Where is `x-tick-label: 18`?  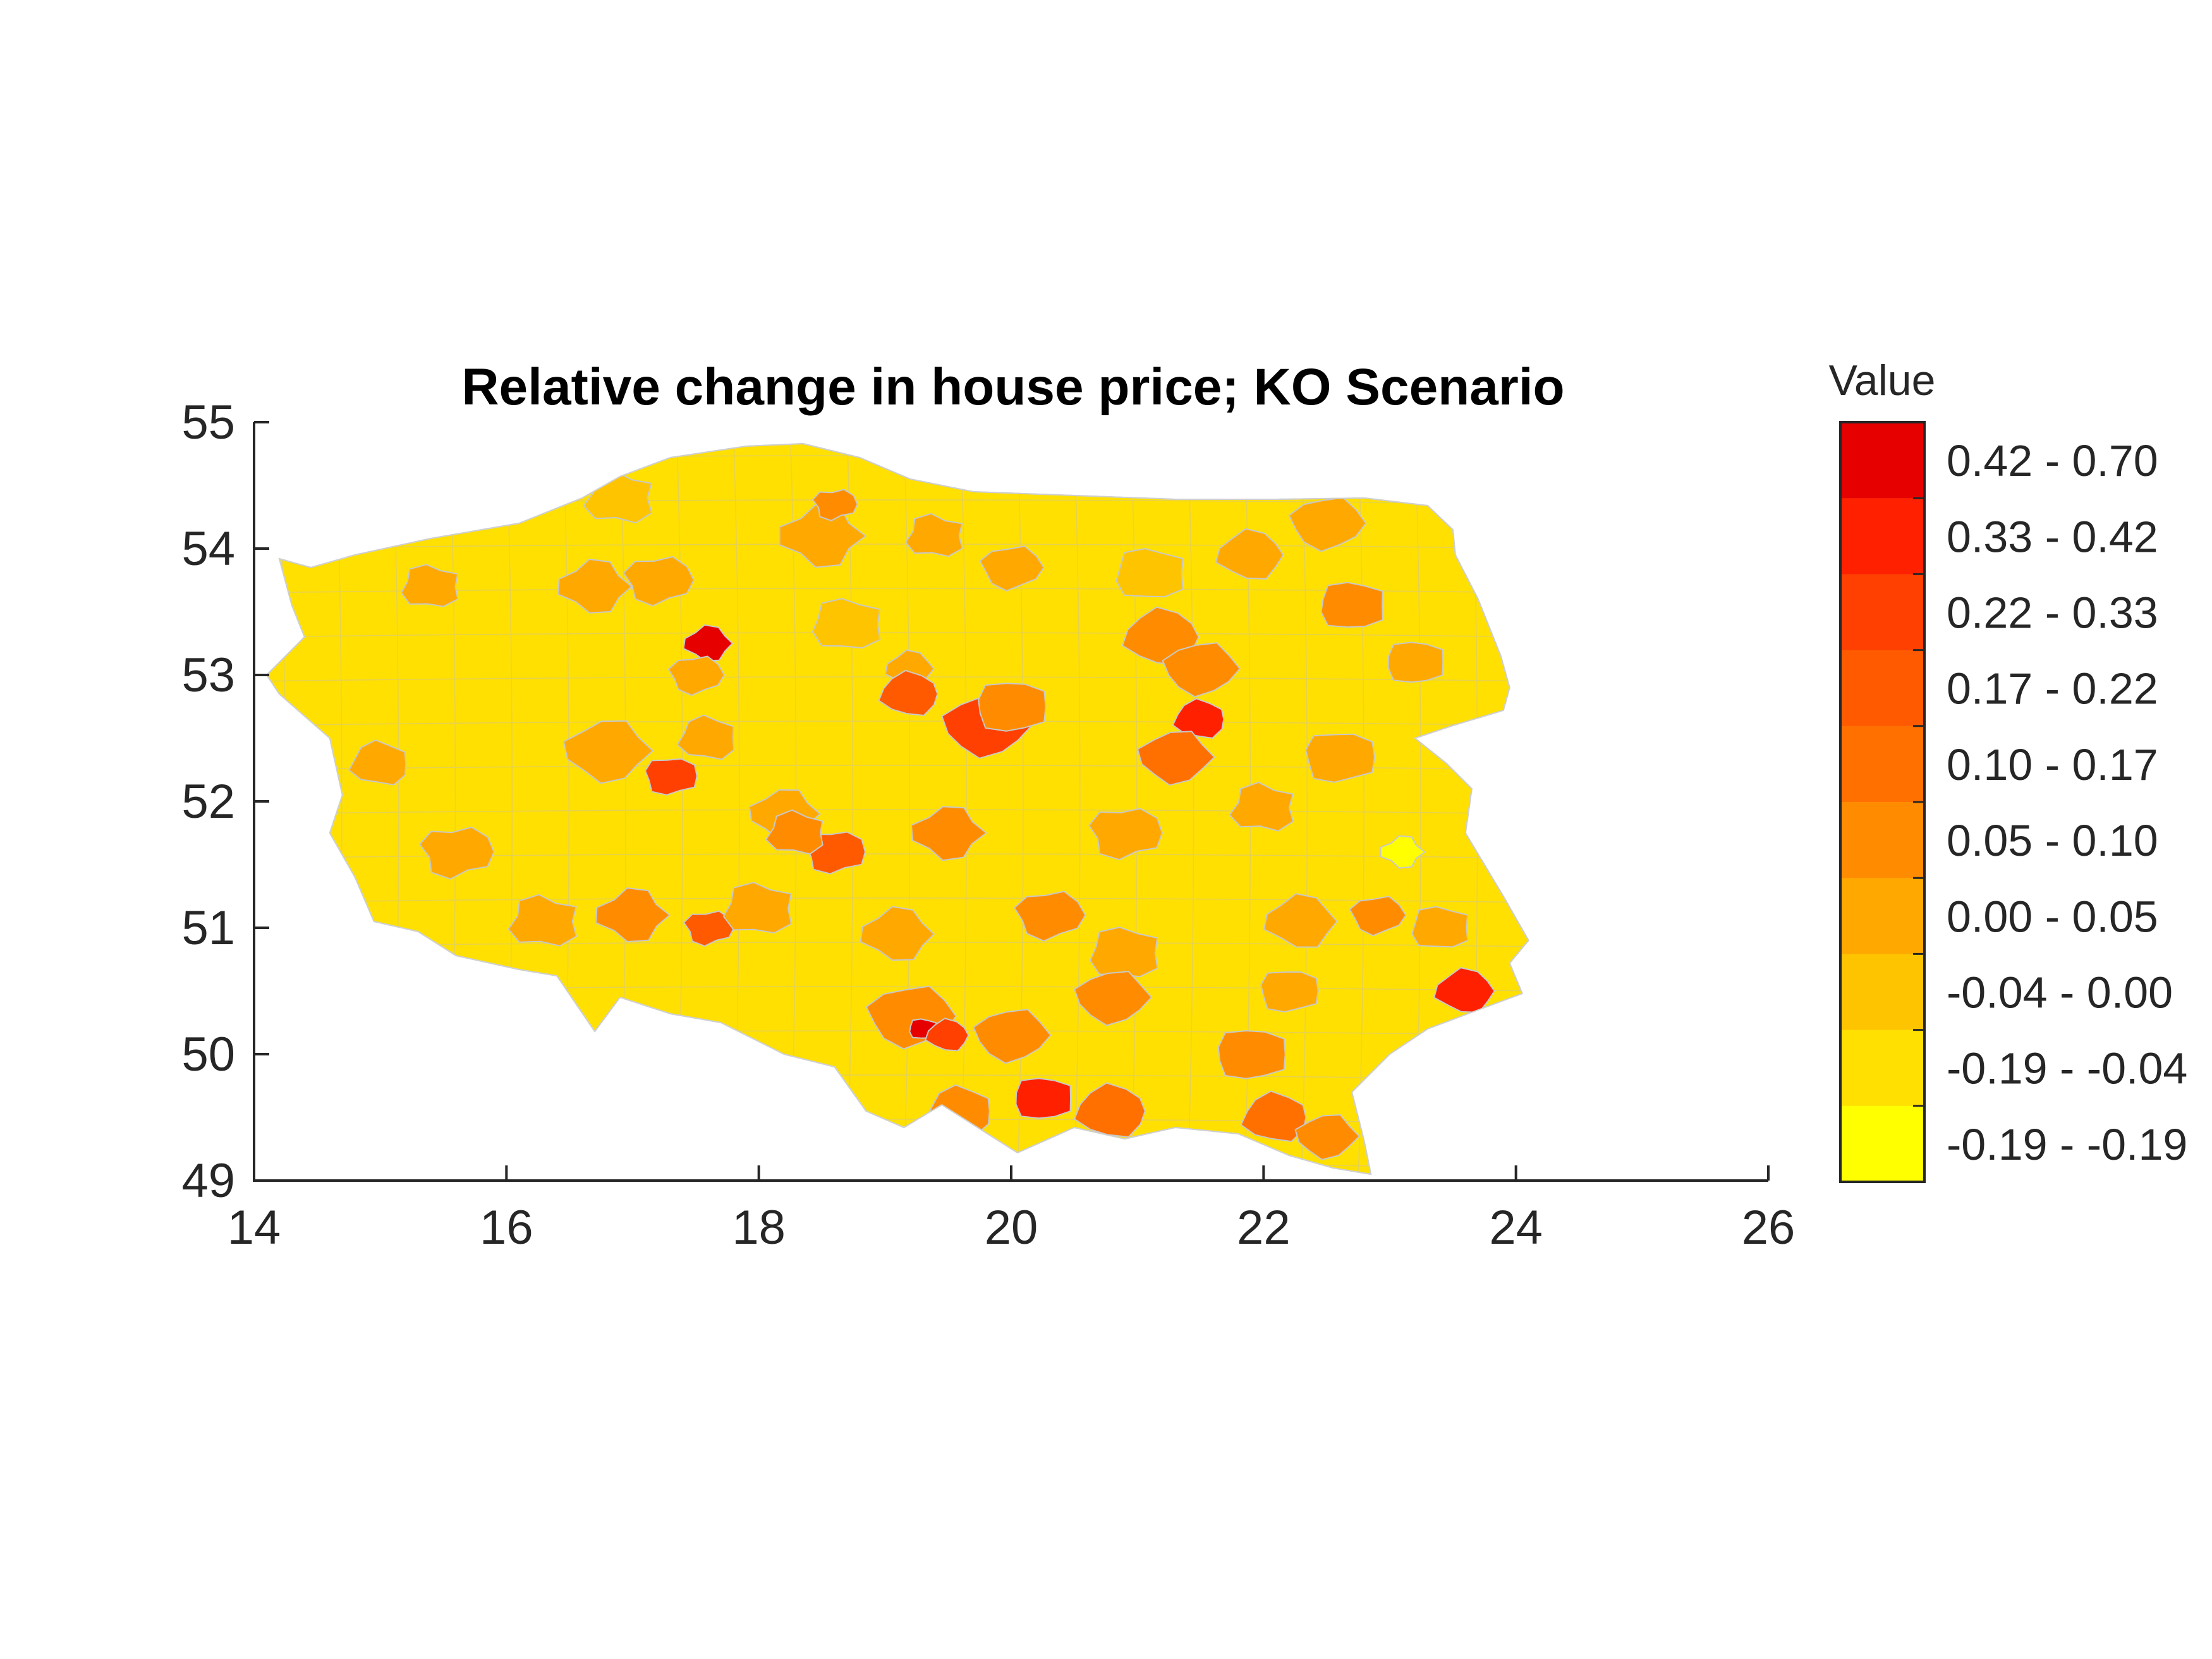 x-tick-label: 18 is located at coordinates (759, 1228).